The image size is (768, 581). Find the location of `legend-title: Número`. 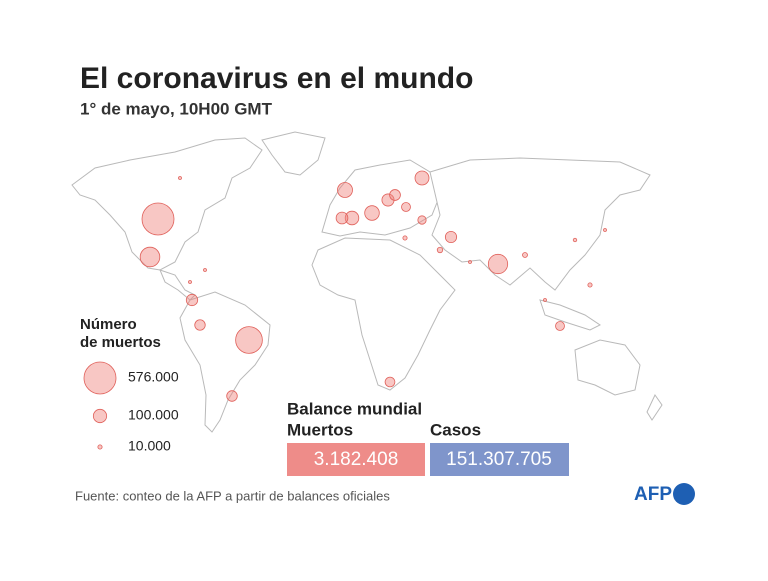

legend-title: Número is located at coordinates (108, 324).